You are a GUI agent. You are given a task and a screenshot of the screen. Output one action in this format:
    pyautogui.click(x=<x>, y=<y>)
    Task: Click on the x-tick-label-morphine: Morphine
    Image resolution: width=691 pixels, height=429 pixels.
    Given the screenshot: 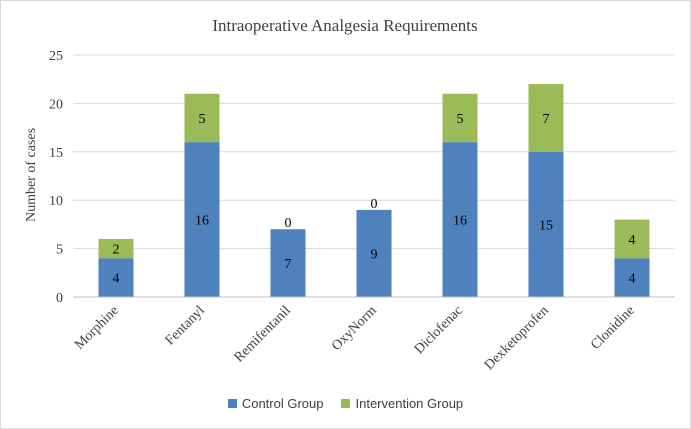 What is the action you would take?
    pyautogui.click(x=97, y=328)
    